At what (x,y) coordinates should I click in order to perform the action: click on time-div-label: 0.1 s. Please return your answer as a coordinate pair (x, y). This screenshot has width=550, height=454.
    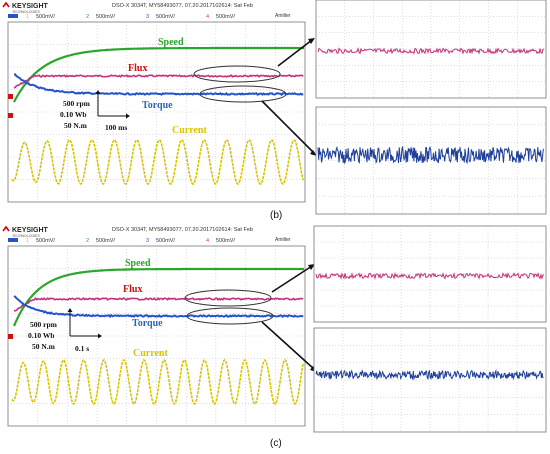
    Looking at the image, I should click on (82, 348).